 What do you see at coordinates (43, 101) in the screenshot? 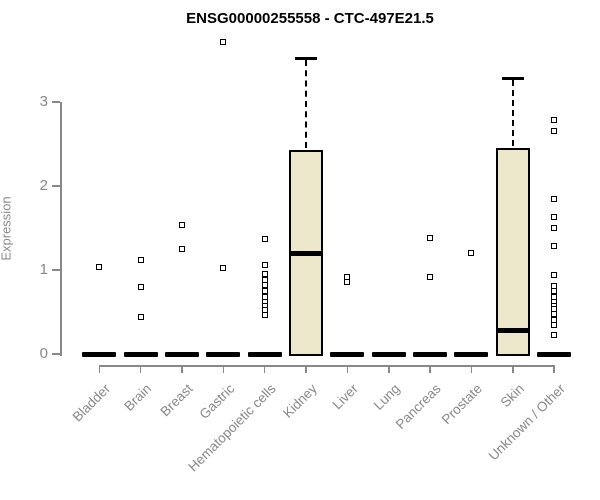
I see `y-tick-label: 3` at bounding box center [43, 101].